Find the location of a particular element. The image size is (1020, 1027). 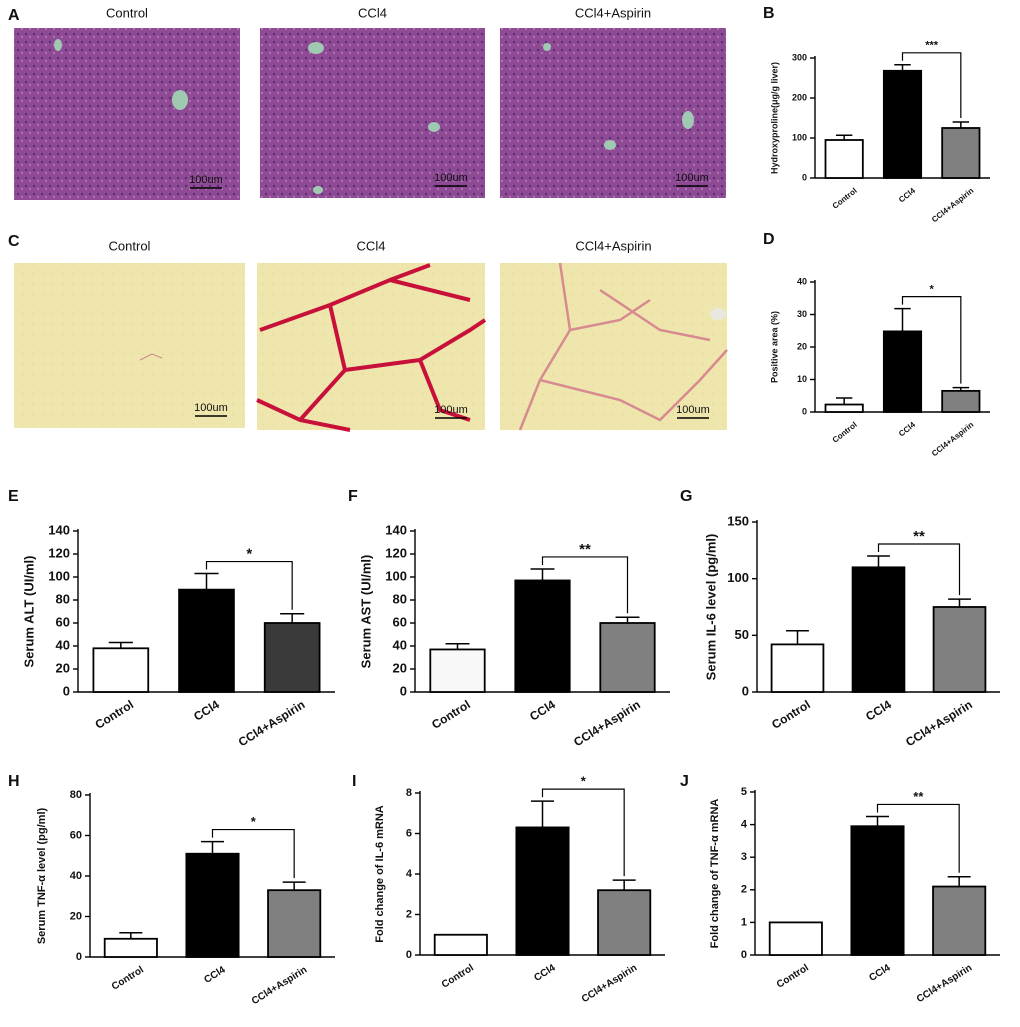

y-tick-label: 200 is located at coordinates (799, 97).